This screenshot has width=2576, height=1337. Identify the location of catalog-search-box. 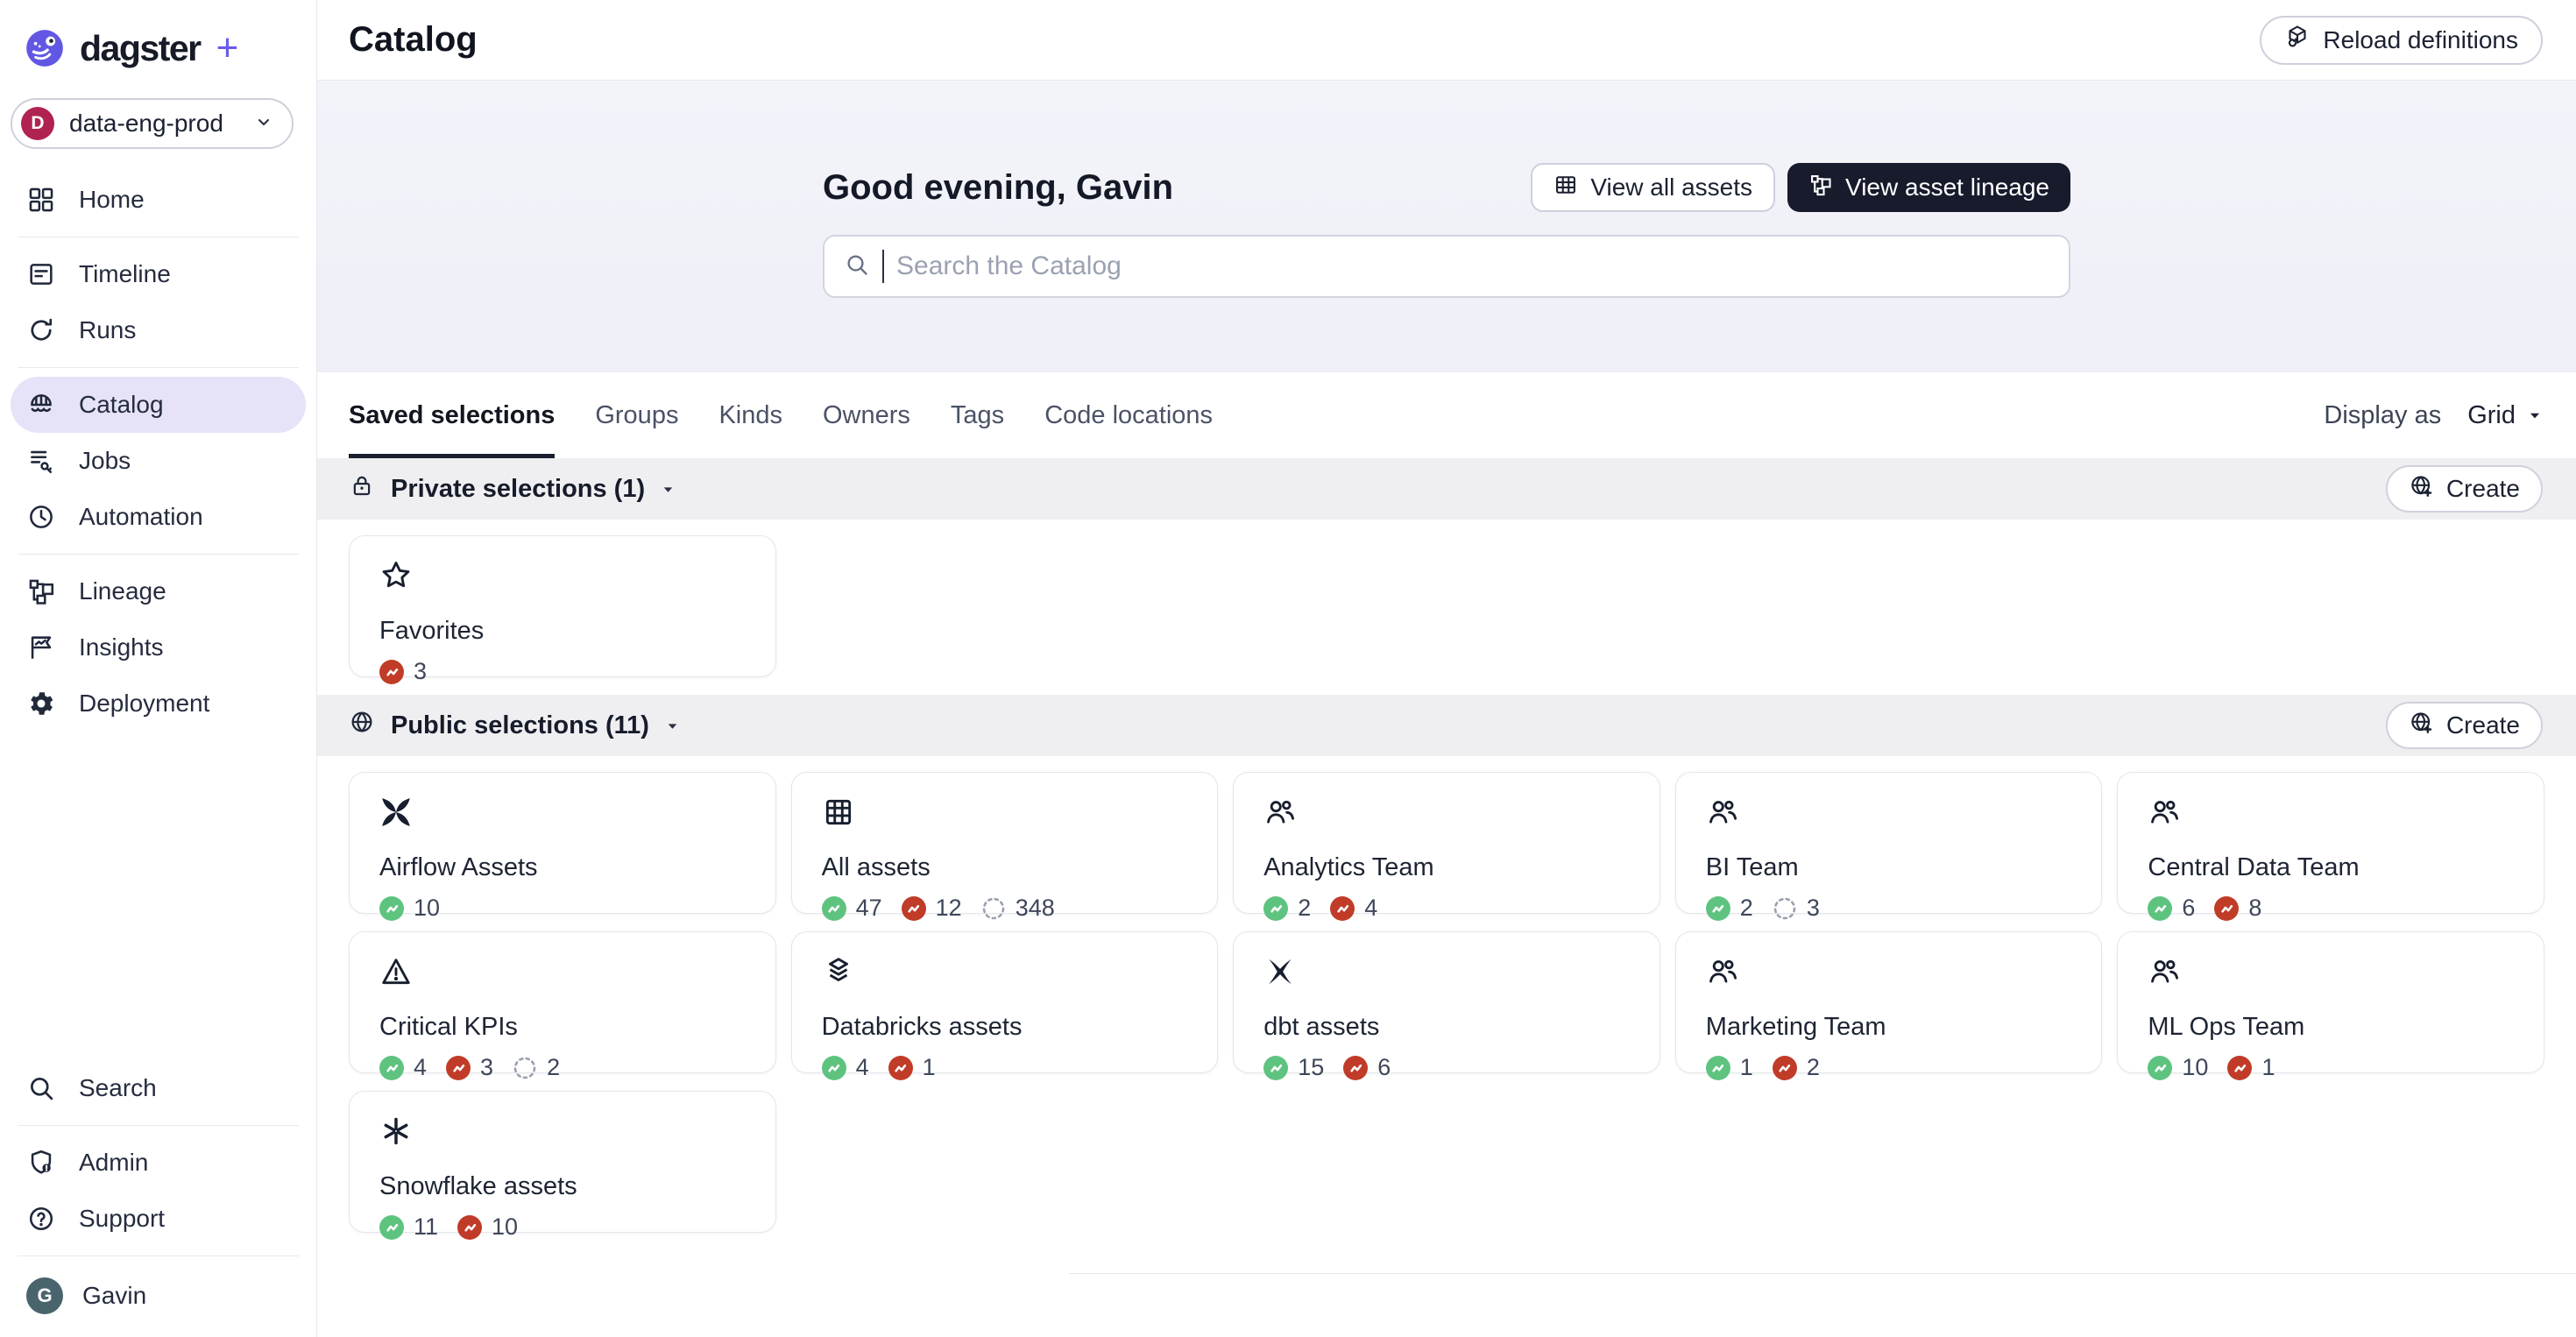
(1446, 266).